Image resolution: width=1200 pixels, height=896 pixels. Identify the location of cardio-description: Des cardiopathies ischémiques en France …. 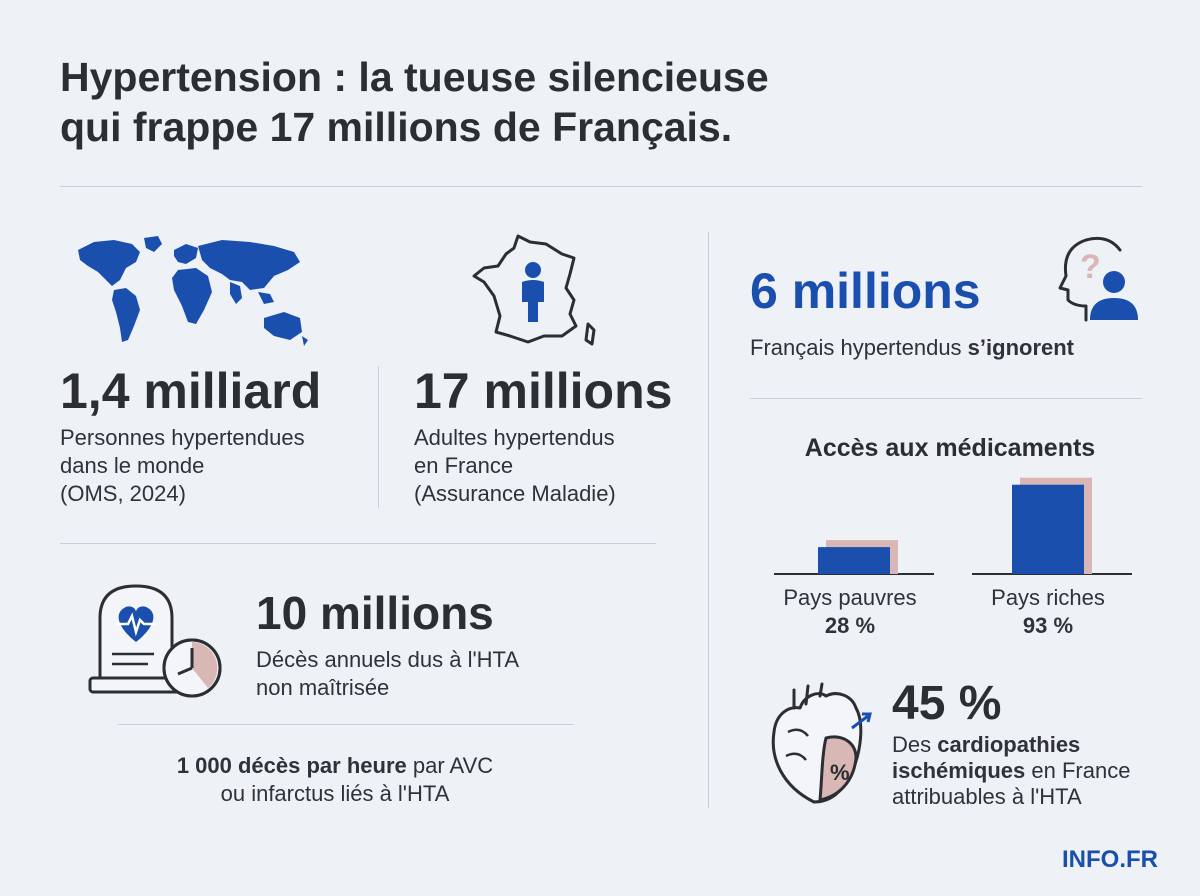
(1011, 771).